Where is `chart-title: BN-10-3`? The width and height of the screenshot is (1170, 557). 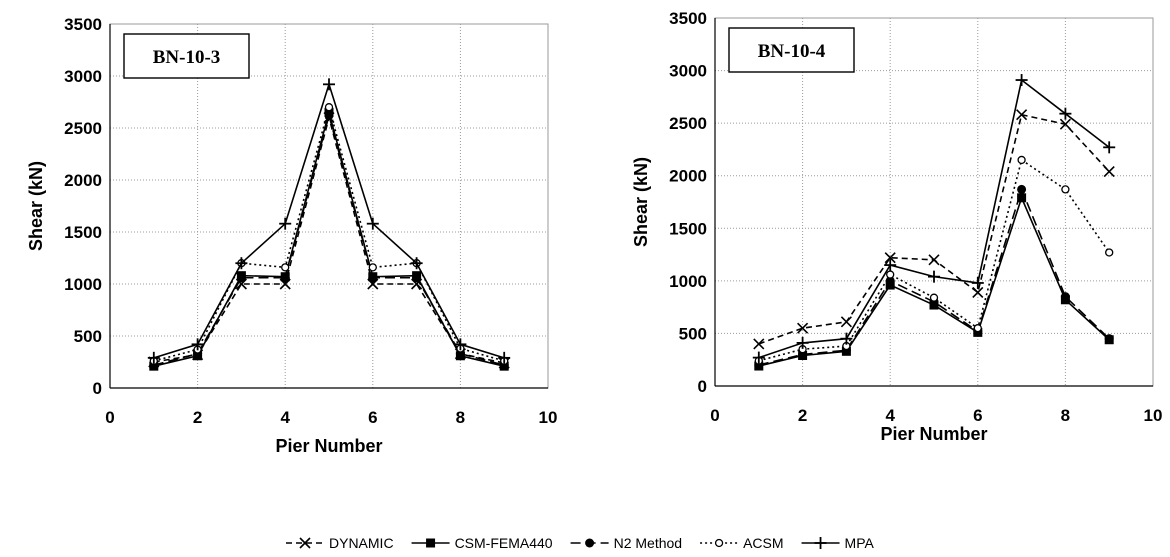
chart-title: BN-10-3 is located at coordinates (187, 57).